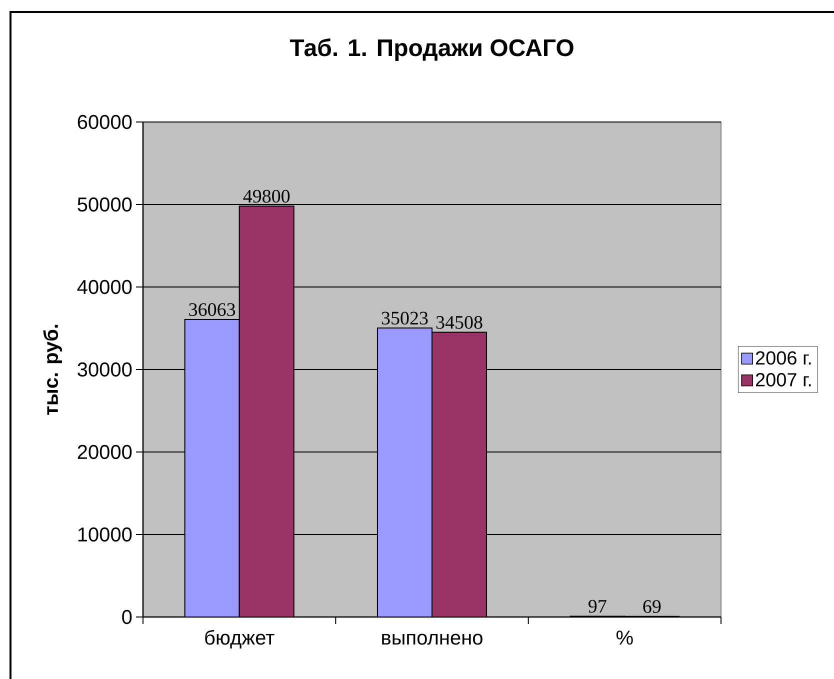 Image resolution: width=834 pixels, height=679 pixels. Describe the element at coordinates (266, 196) in the screenshot. I see `data-label: 49800` at that location.